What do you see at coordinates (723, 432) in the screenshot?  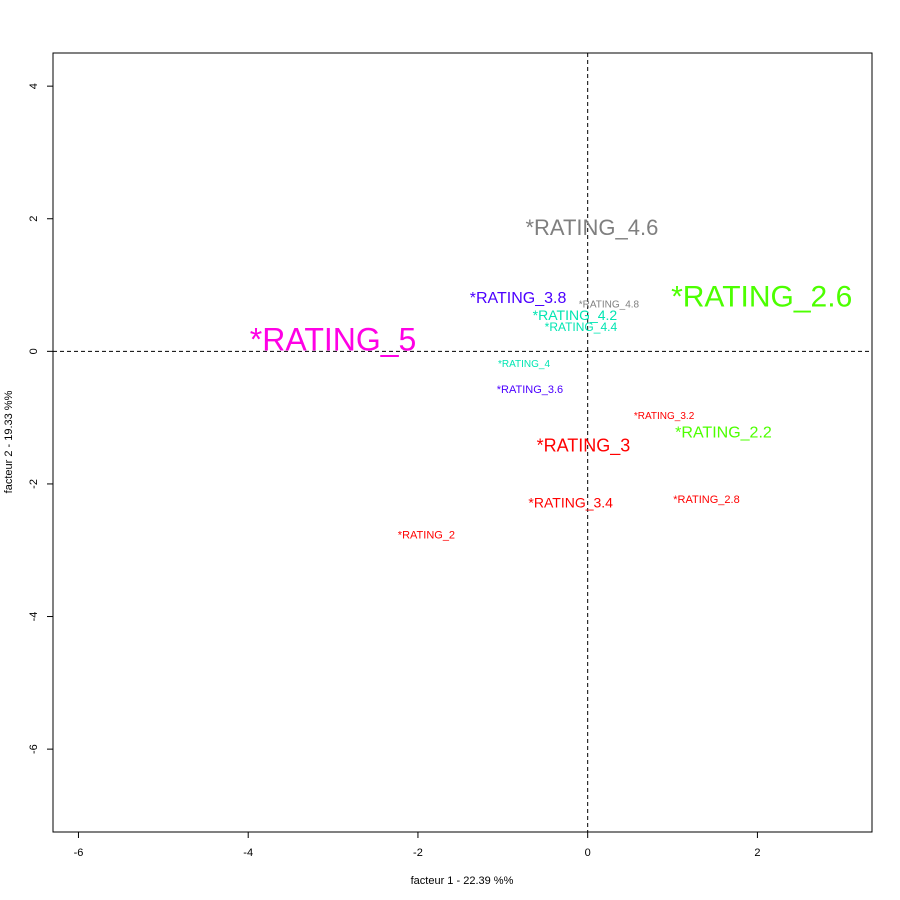 I see `point-label: *RATING_2.2` at bounding box center [723, 432].